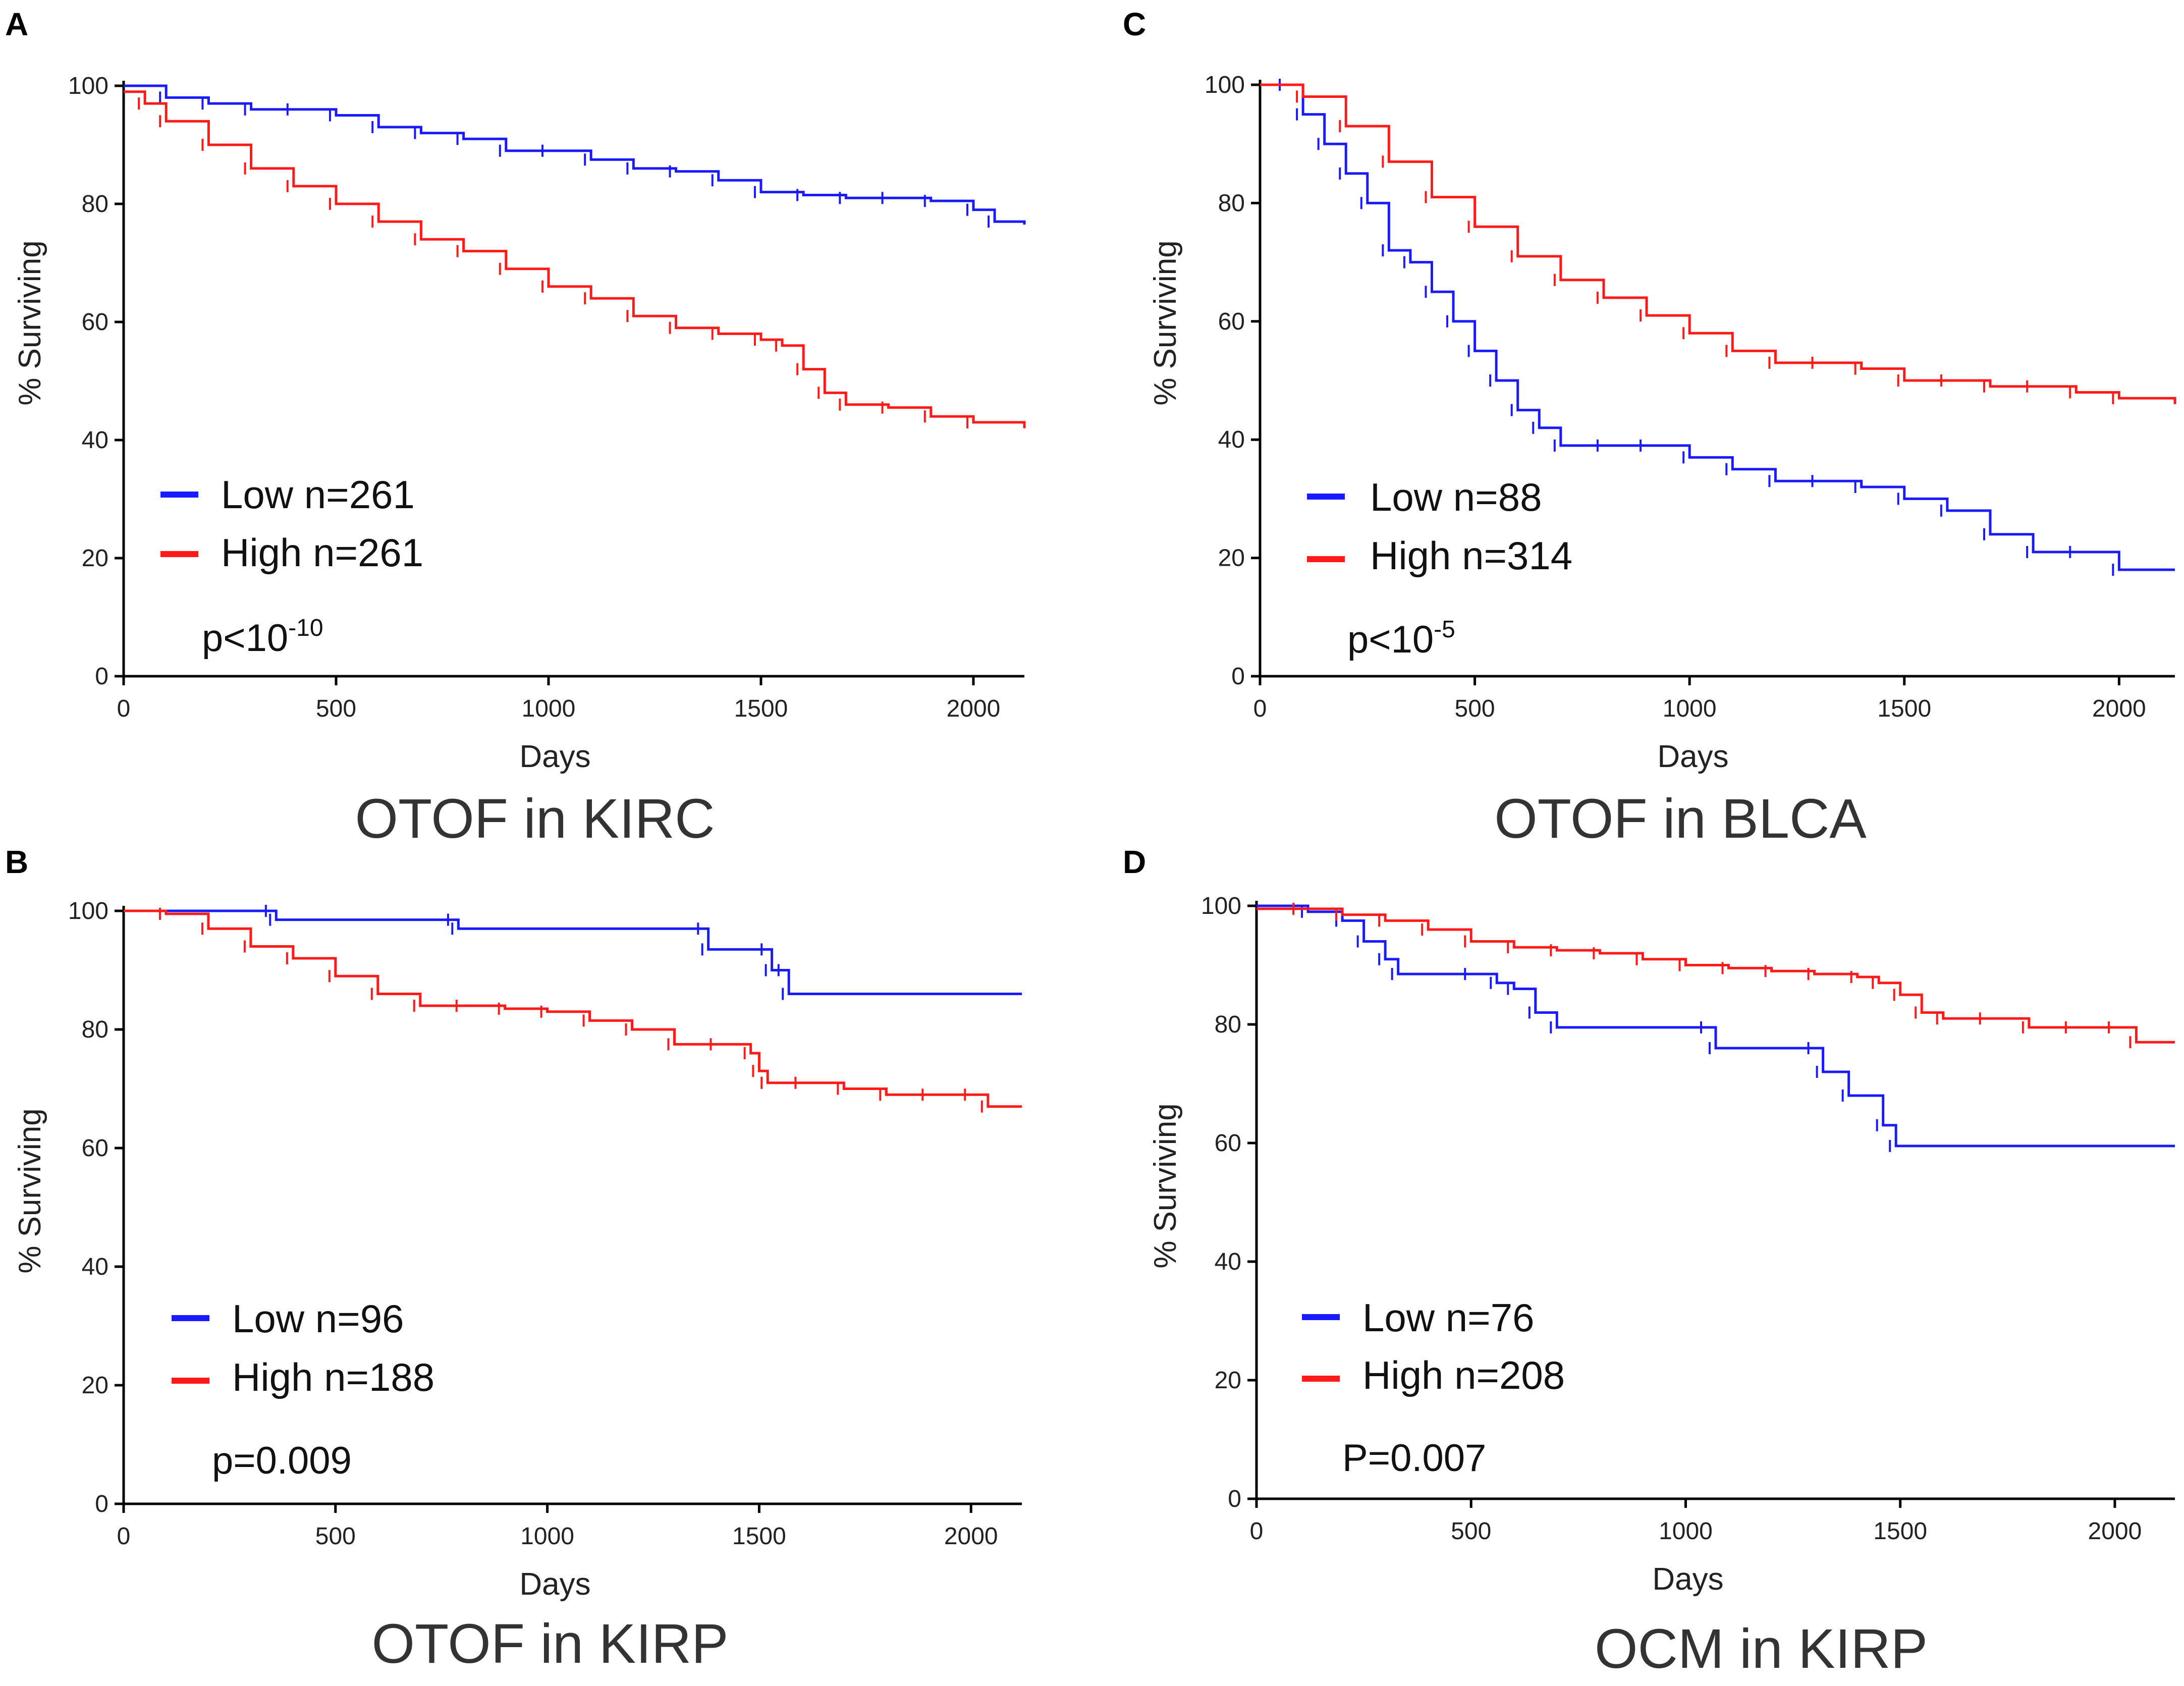  What do you see at coordinates (1439, 526) in the screenshot?
I see `legend: Low n=88 High n=314` at bounding box center [1439, 526].